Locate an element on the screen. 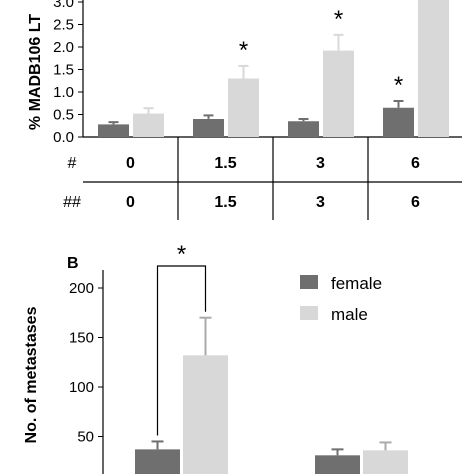  panel-a-y-tick-label: 0.5 is located at coordinates (63, 115).